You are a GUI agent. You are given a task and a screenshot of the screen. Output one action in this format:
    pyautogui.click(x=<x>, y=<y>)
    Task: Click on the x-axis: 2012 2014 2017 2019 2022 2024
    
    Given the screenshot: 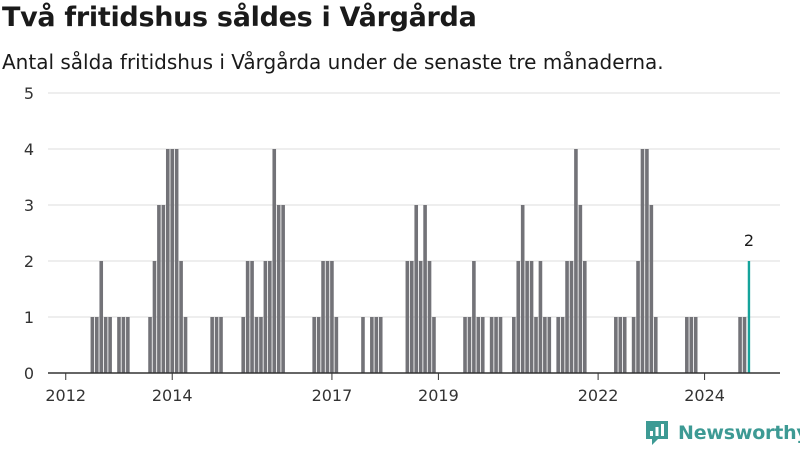 What is the action you would take?
    pyautogui.click(x=412, y=388)
    